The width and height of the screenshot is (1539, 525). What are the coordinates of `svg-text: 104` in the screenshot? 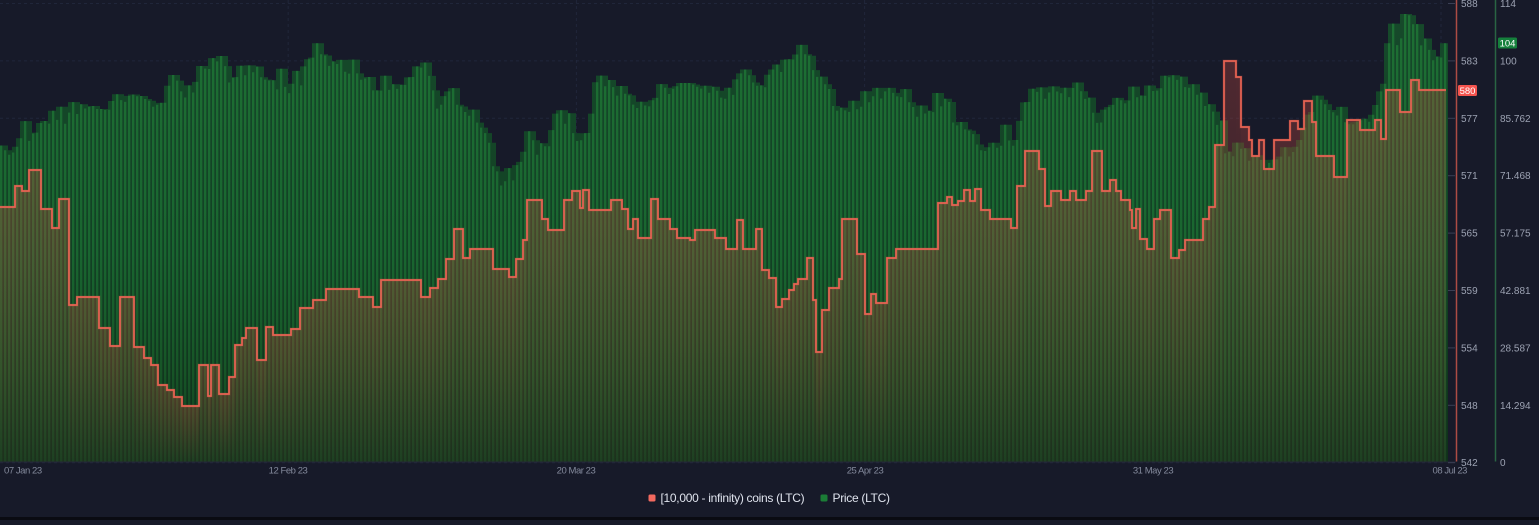 It's located at (1508, 43).